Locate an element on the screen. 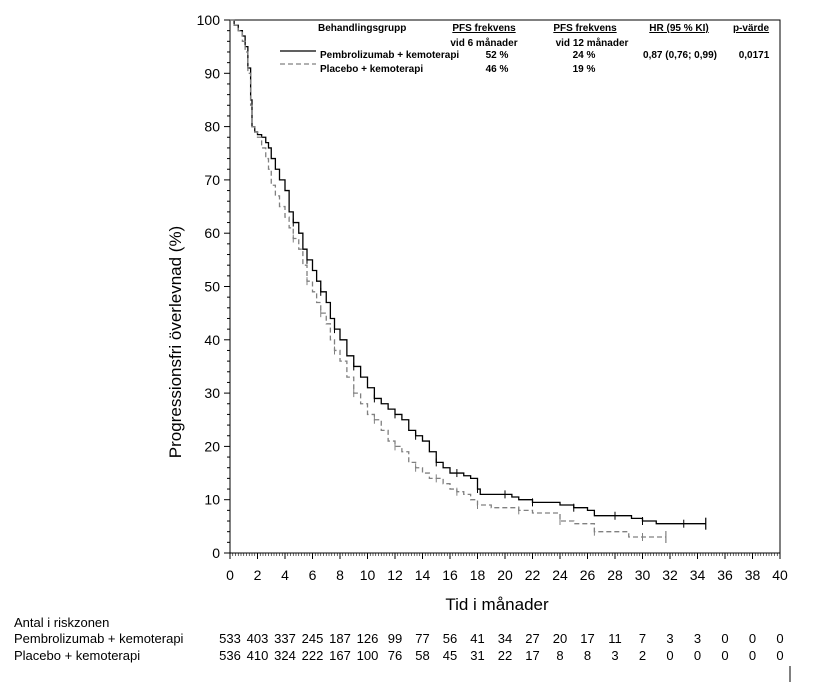 The image size is (829, 682). y-tick-label: 100 is located at coordinates (209, 20).